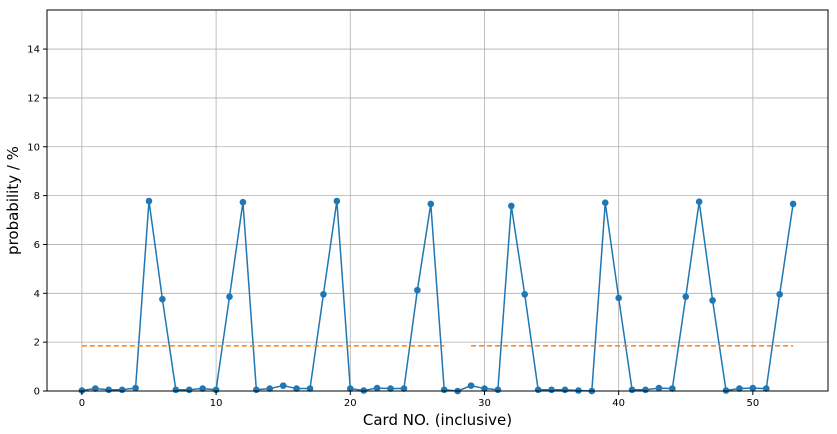 The width and height of the screenshot is (837, 434). I want to click on y-tick-label: 0, so click(37, 392).